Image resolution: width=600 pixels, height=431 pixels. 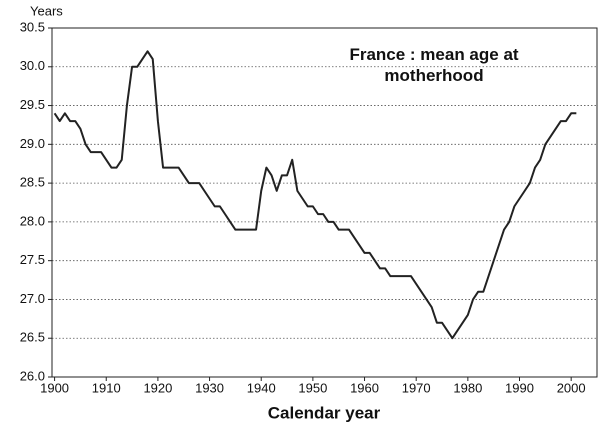 I want to click on x-tick-label: 1920, so click(x=157, y=387).